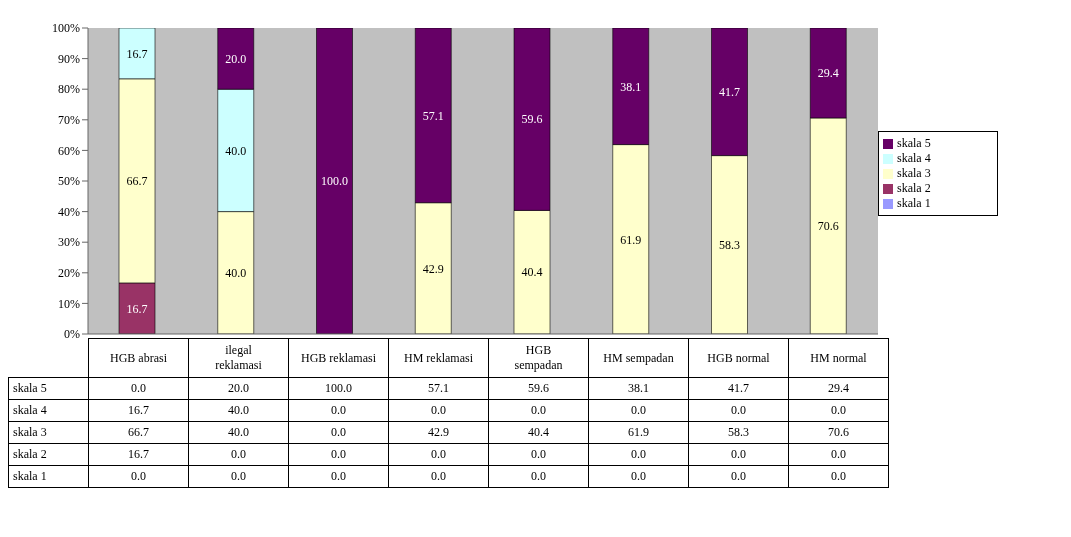  I want to click on y-tick-label: 70%, so click(69, 120).